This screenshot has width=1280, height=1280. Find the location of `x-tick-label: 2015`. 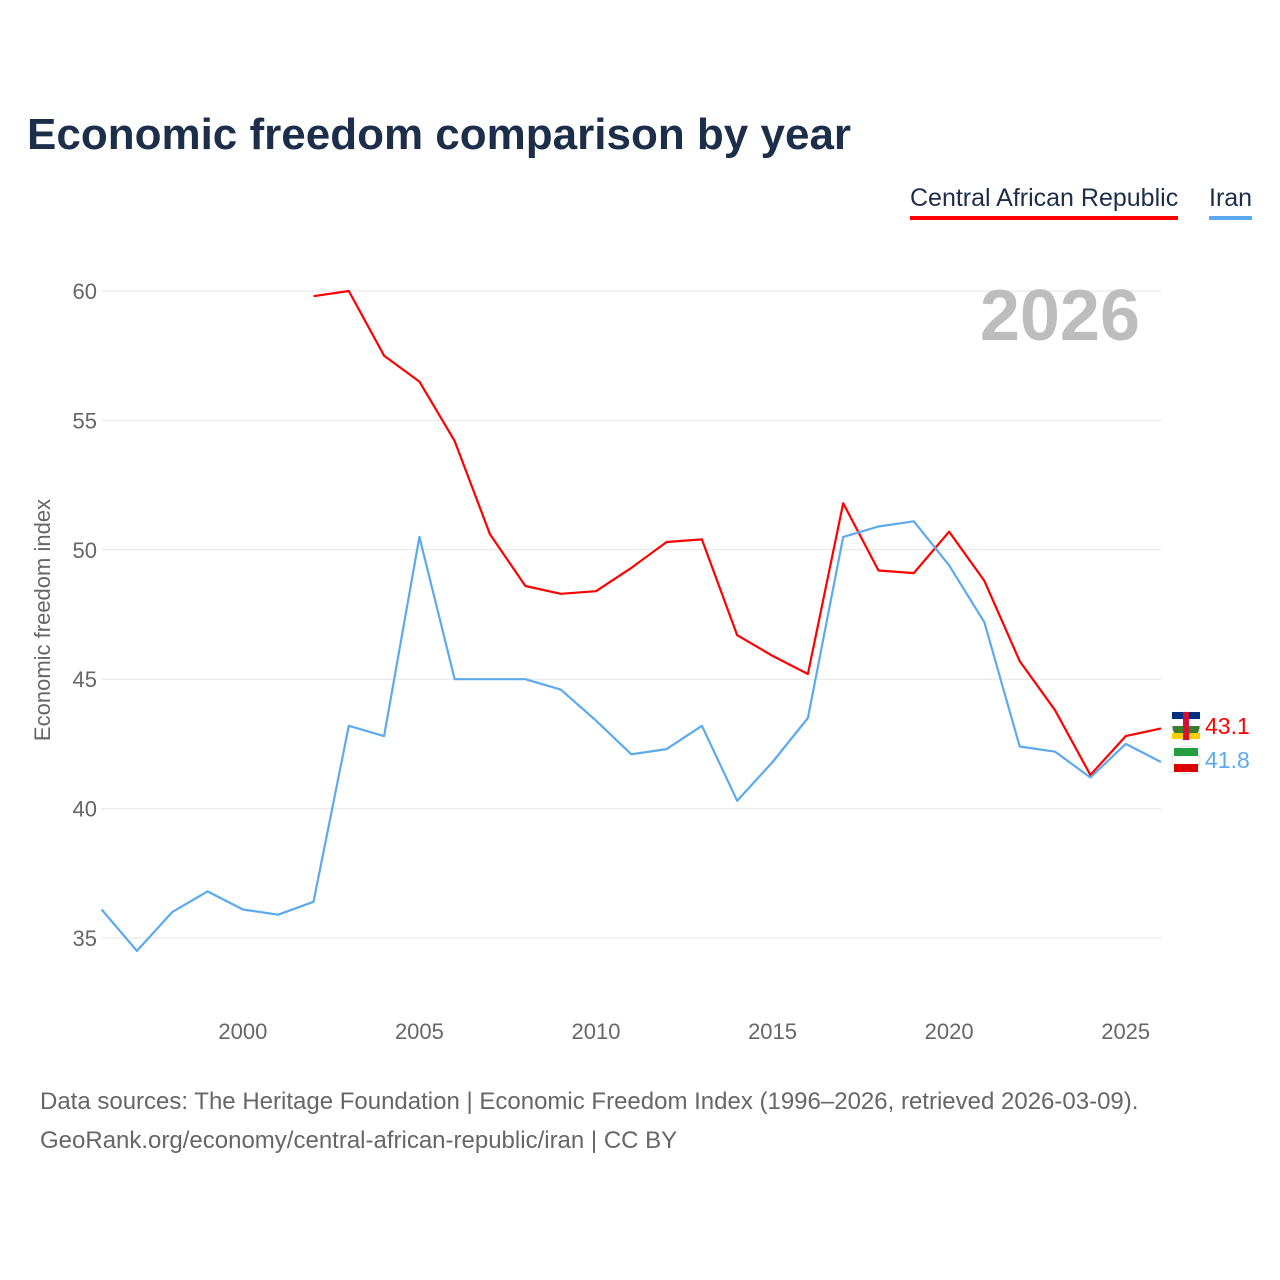

x-tick-label: 2015 is located at coordinates (772, 1031).